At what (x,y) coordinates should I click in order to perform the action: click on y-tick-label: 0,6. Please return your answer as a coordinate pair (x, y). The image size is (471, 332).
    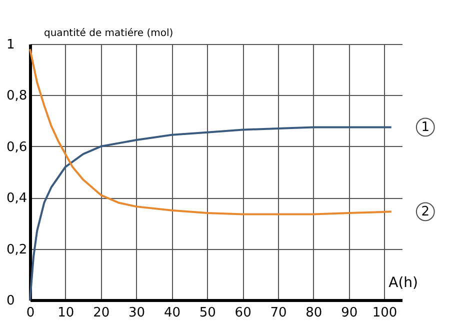
    Looking at the image, I should click on (17, 147).